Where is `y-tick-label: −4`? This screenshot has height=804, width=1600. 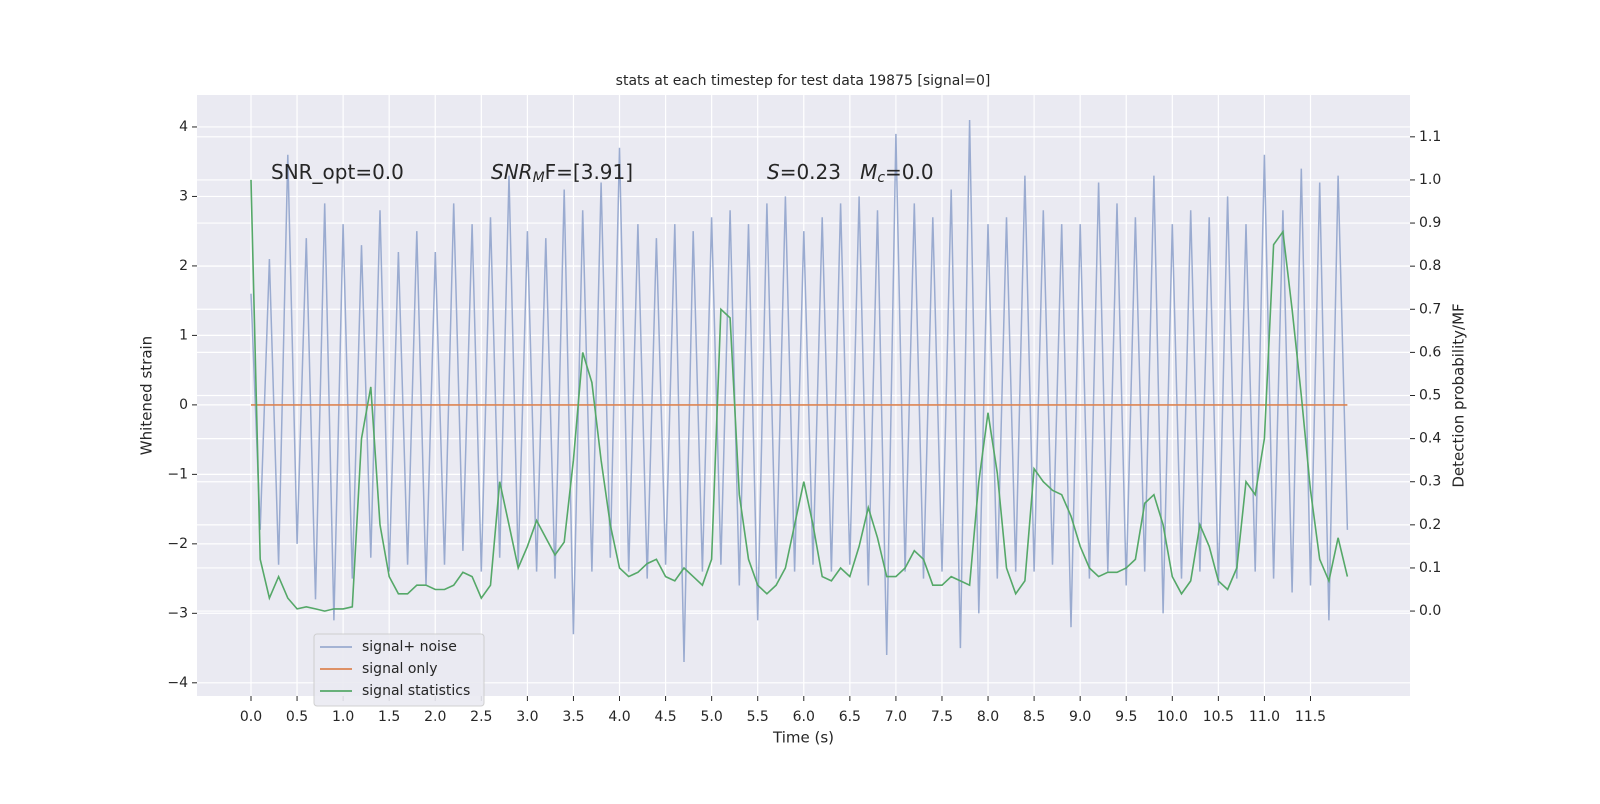
y-tick-label: −4 is located at coordinates (177, 683).